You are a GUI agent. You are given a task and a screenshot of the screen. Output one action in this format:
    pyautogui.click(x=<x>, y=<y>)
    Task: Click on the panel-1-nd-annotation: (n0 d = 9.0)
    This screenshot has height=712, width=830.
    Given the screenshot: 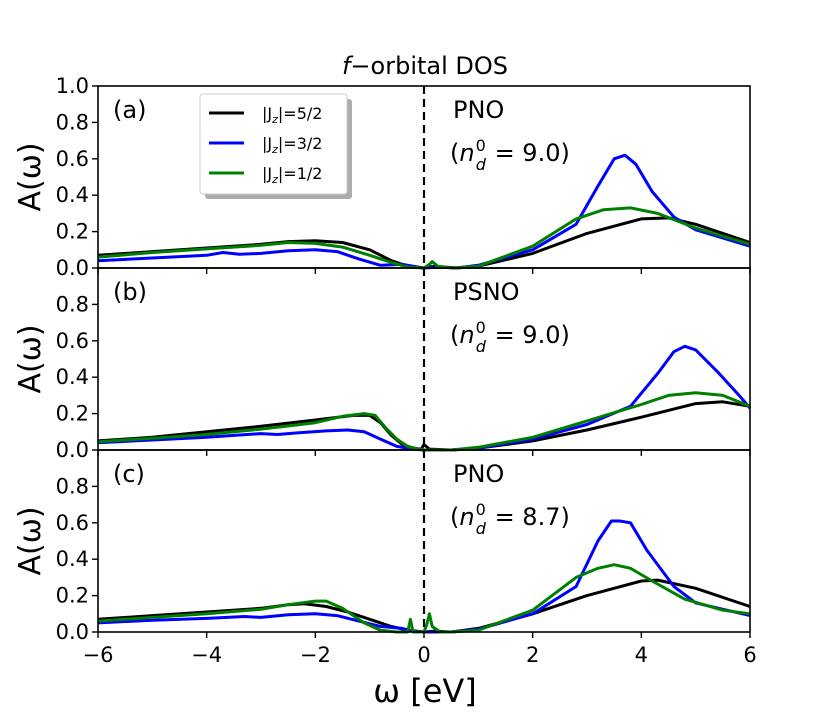 What is the action you would take?
    pyautogui.click(x=510, y=155)
    